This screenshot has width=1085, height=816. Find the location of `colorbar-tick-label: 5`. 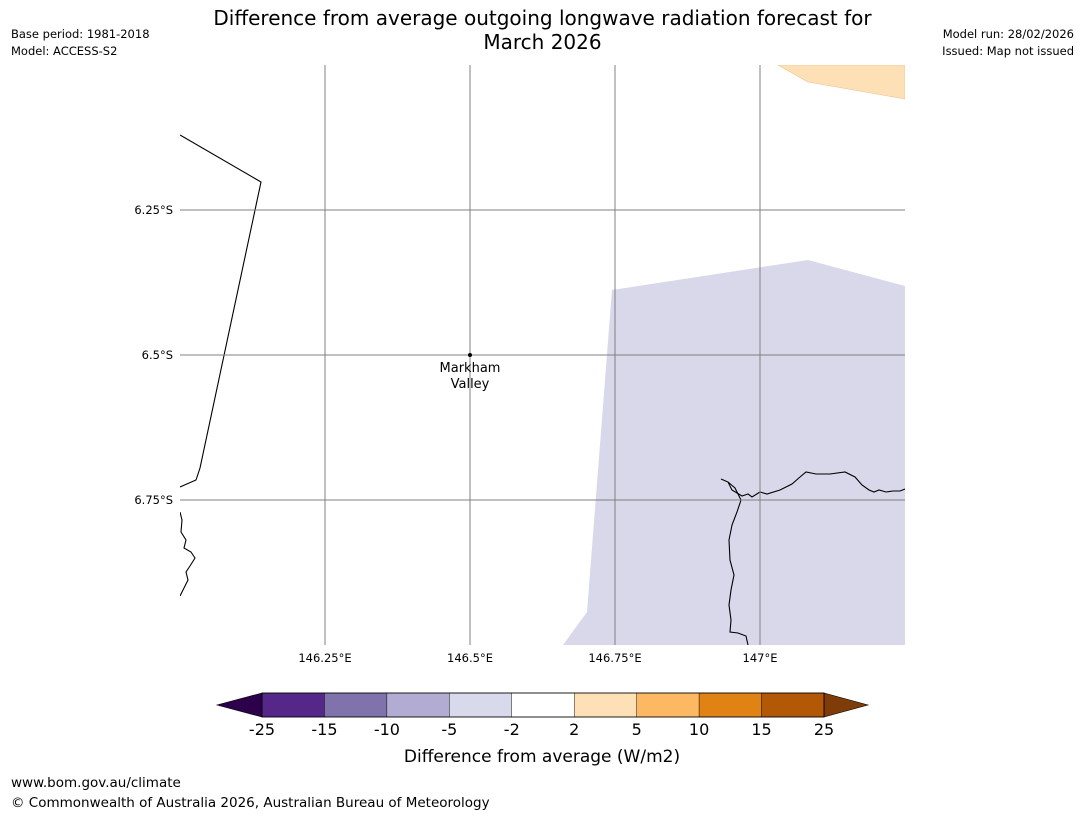

colorbar-tick-label: 5 is located at coordinates (637, 729).